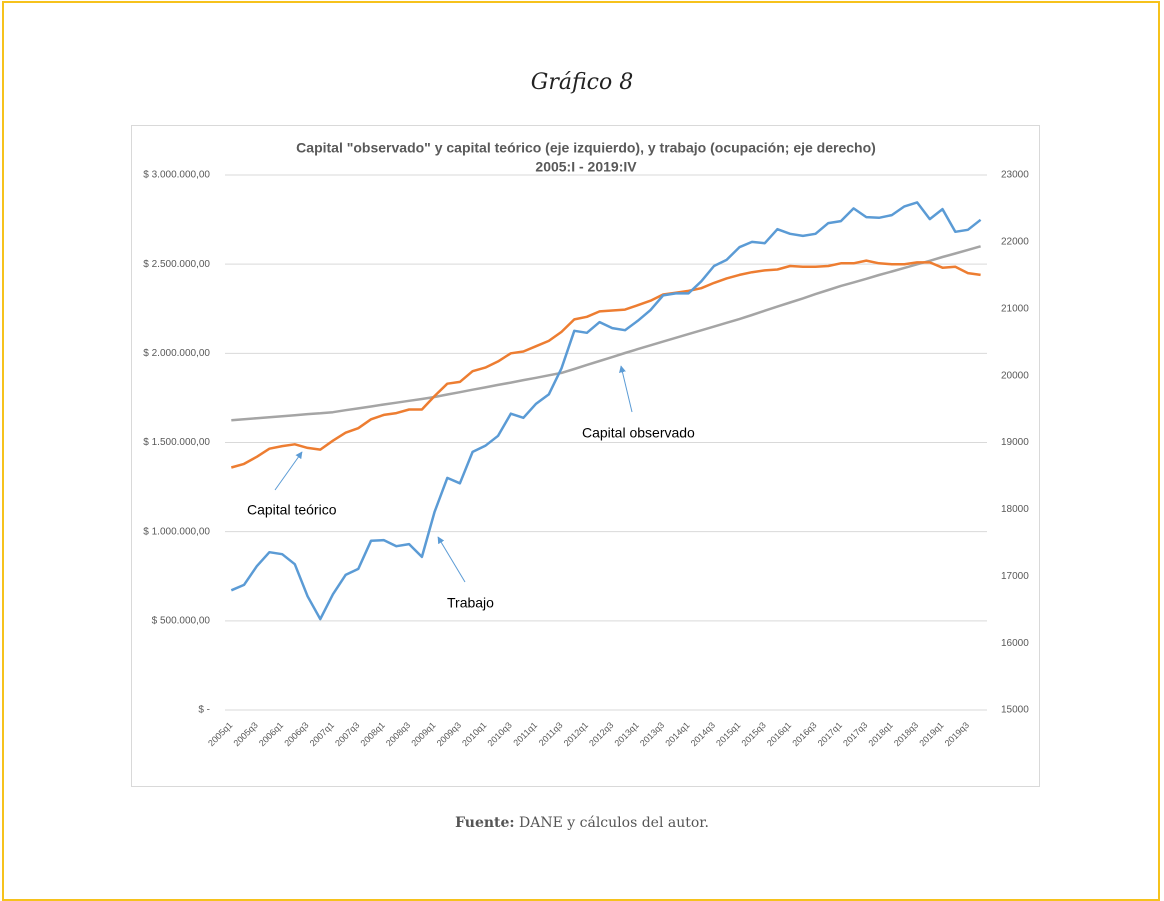  Describe the element at coordinates (322, 734) in the screenshot. I see `x-tick-label: 2007q1` at that location.